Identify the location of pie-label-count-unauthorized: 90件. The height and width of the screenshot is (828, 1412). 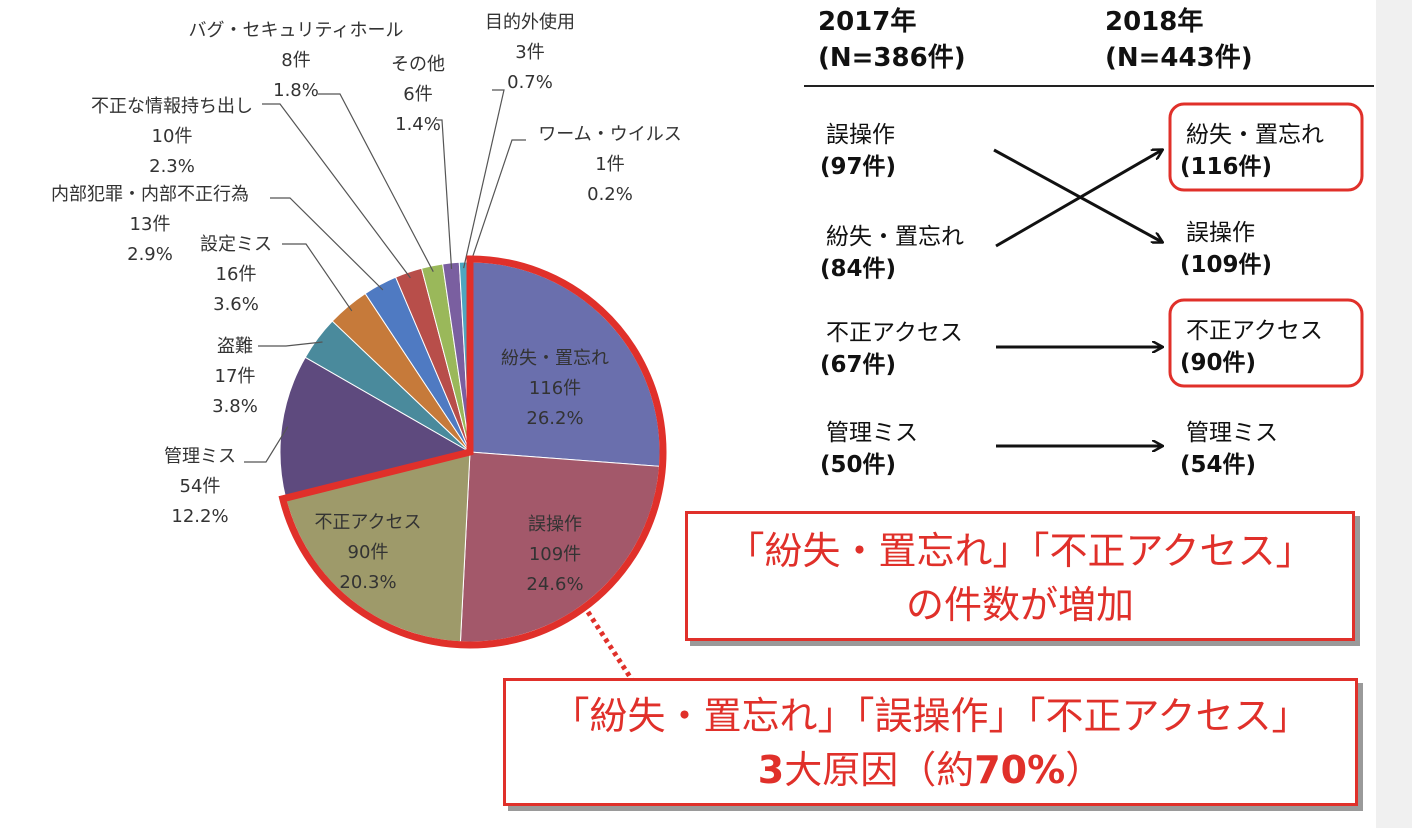
(368, 552).